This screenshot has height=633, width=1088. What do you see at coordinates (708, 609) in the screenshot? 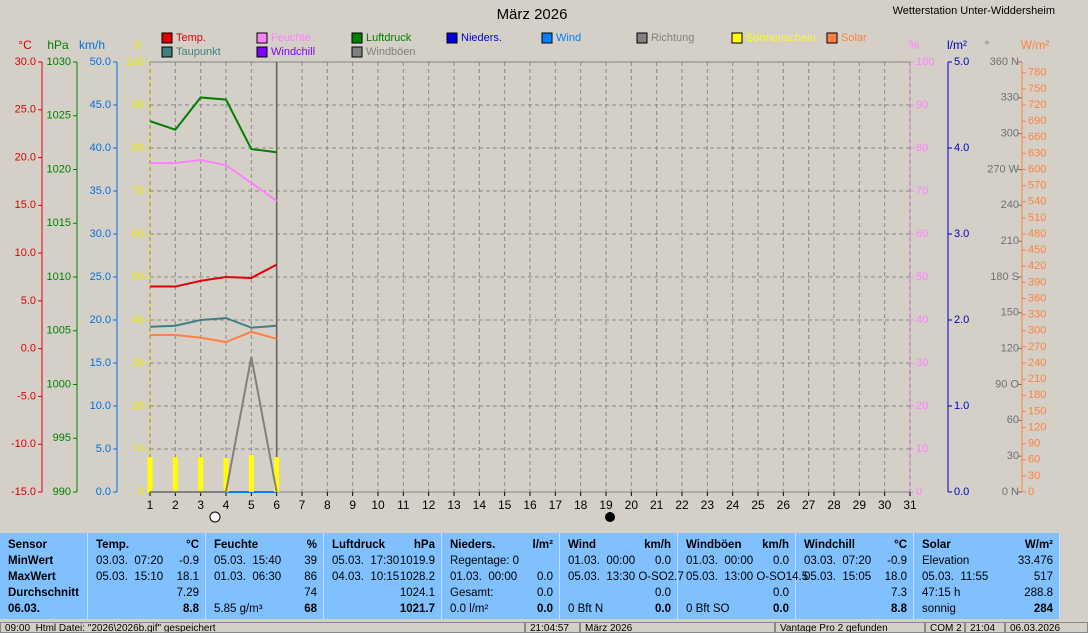
I see `cell-left: 0 Bft SO` at bounding box center [708, 609].